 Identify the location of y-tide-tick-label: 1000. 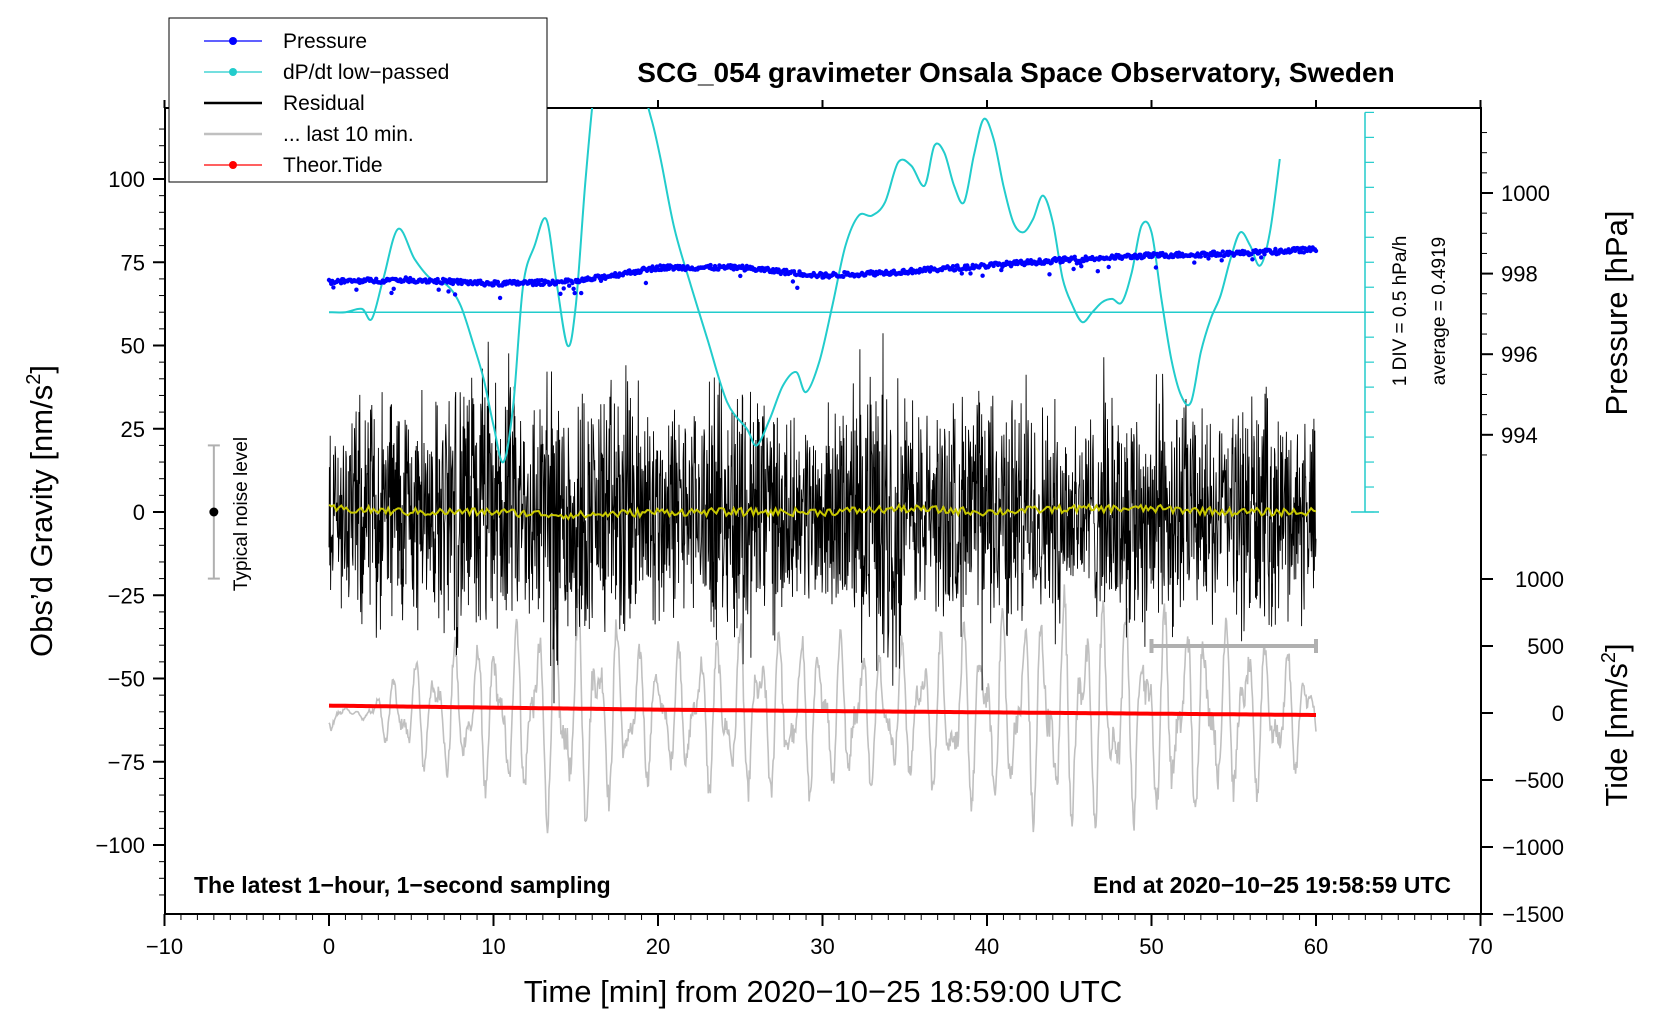
(1539, 579).